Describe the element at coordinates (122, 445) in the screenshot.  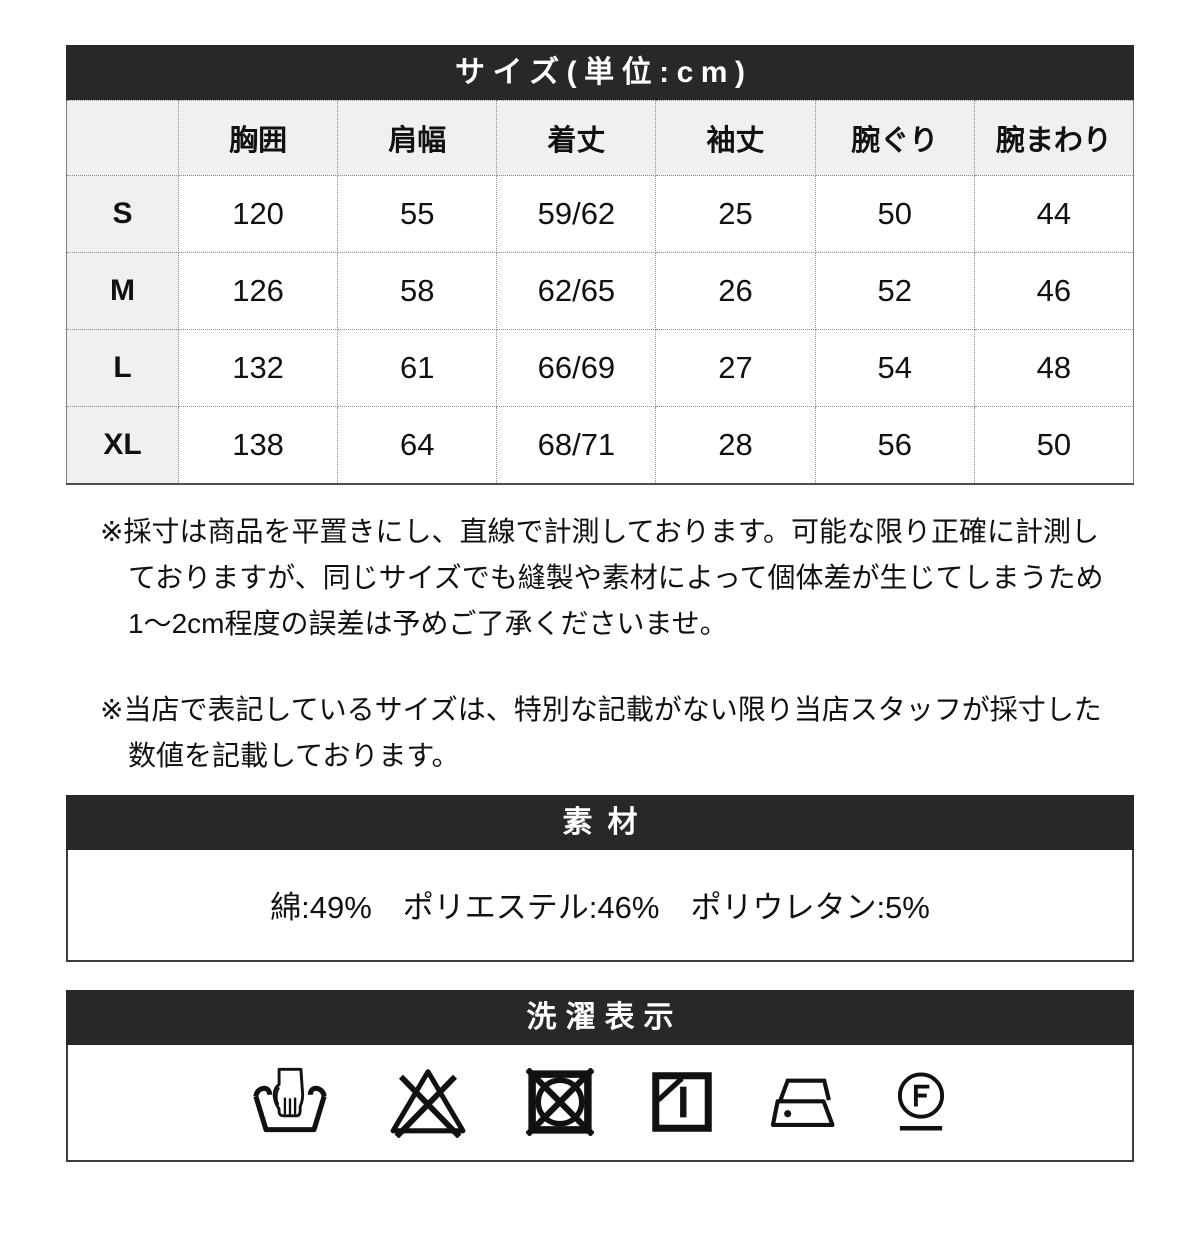
I see `size-label: XL` at that location.